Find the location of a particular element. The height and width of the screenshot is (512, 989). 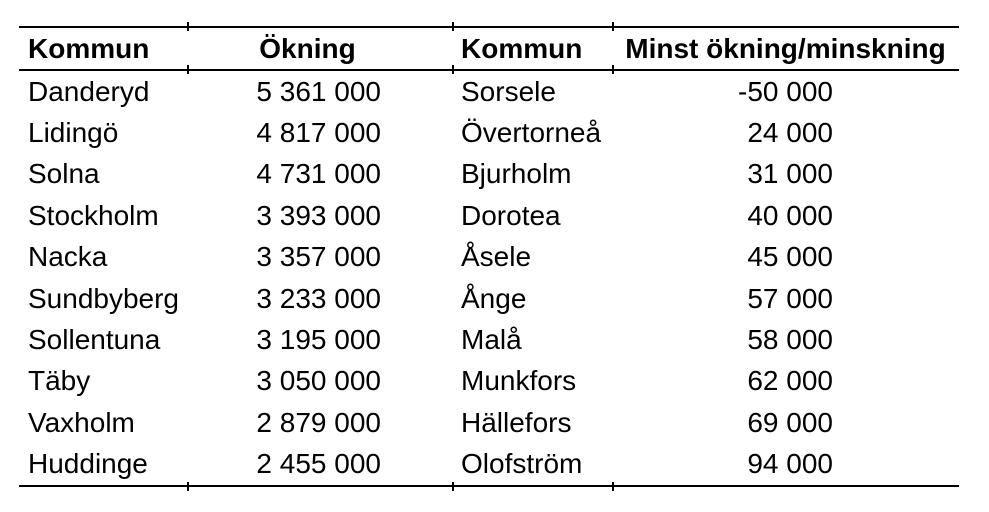

table-row: Sundbyberg 3 233 000 Ånge 57 000 is located at coordinates (489, 298).